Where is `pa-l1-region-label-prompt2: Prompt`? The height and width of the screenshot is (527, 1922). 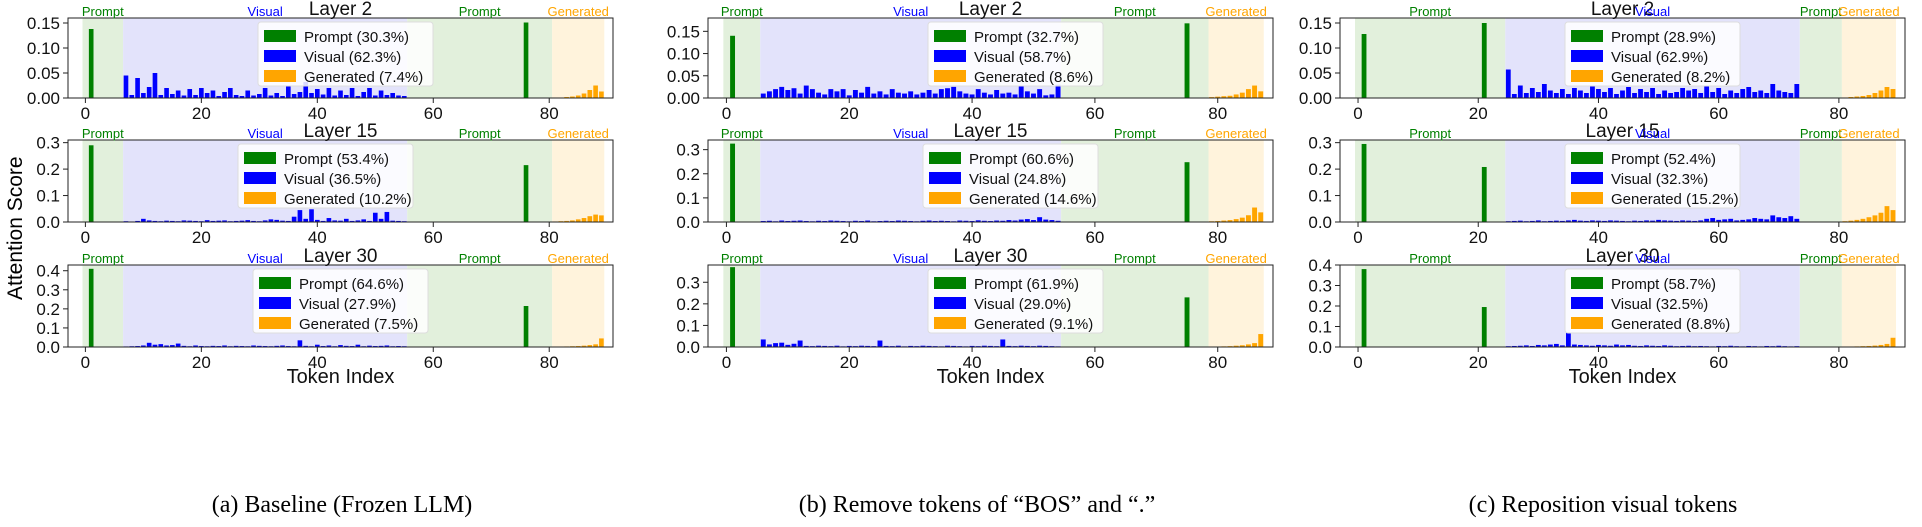
pa-l1-region-label-prompt2: Prompt is located at coordinates (480, 133).